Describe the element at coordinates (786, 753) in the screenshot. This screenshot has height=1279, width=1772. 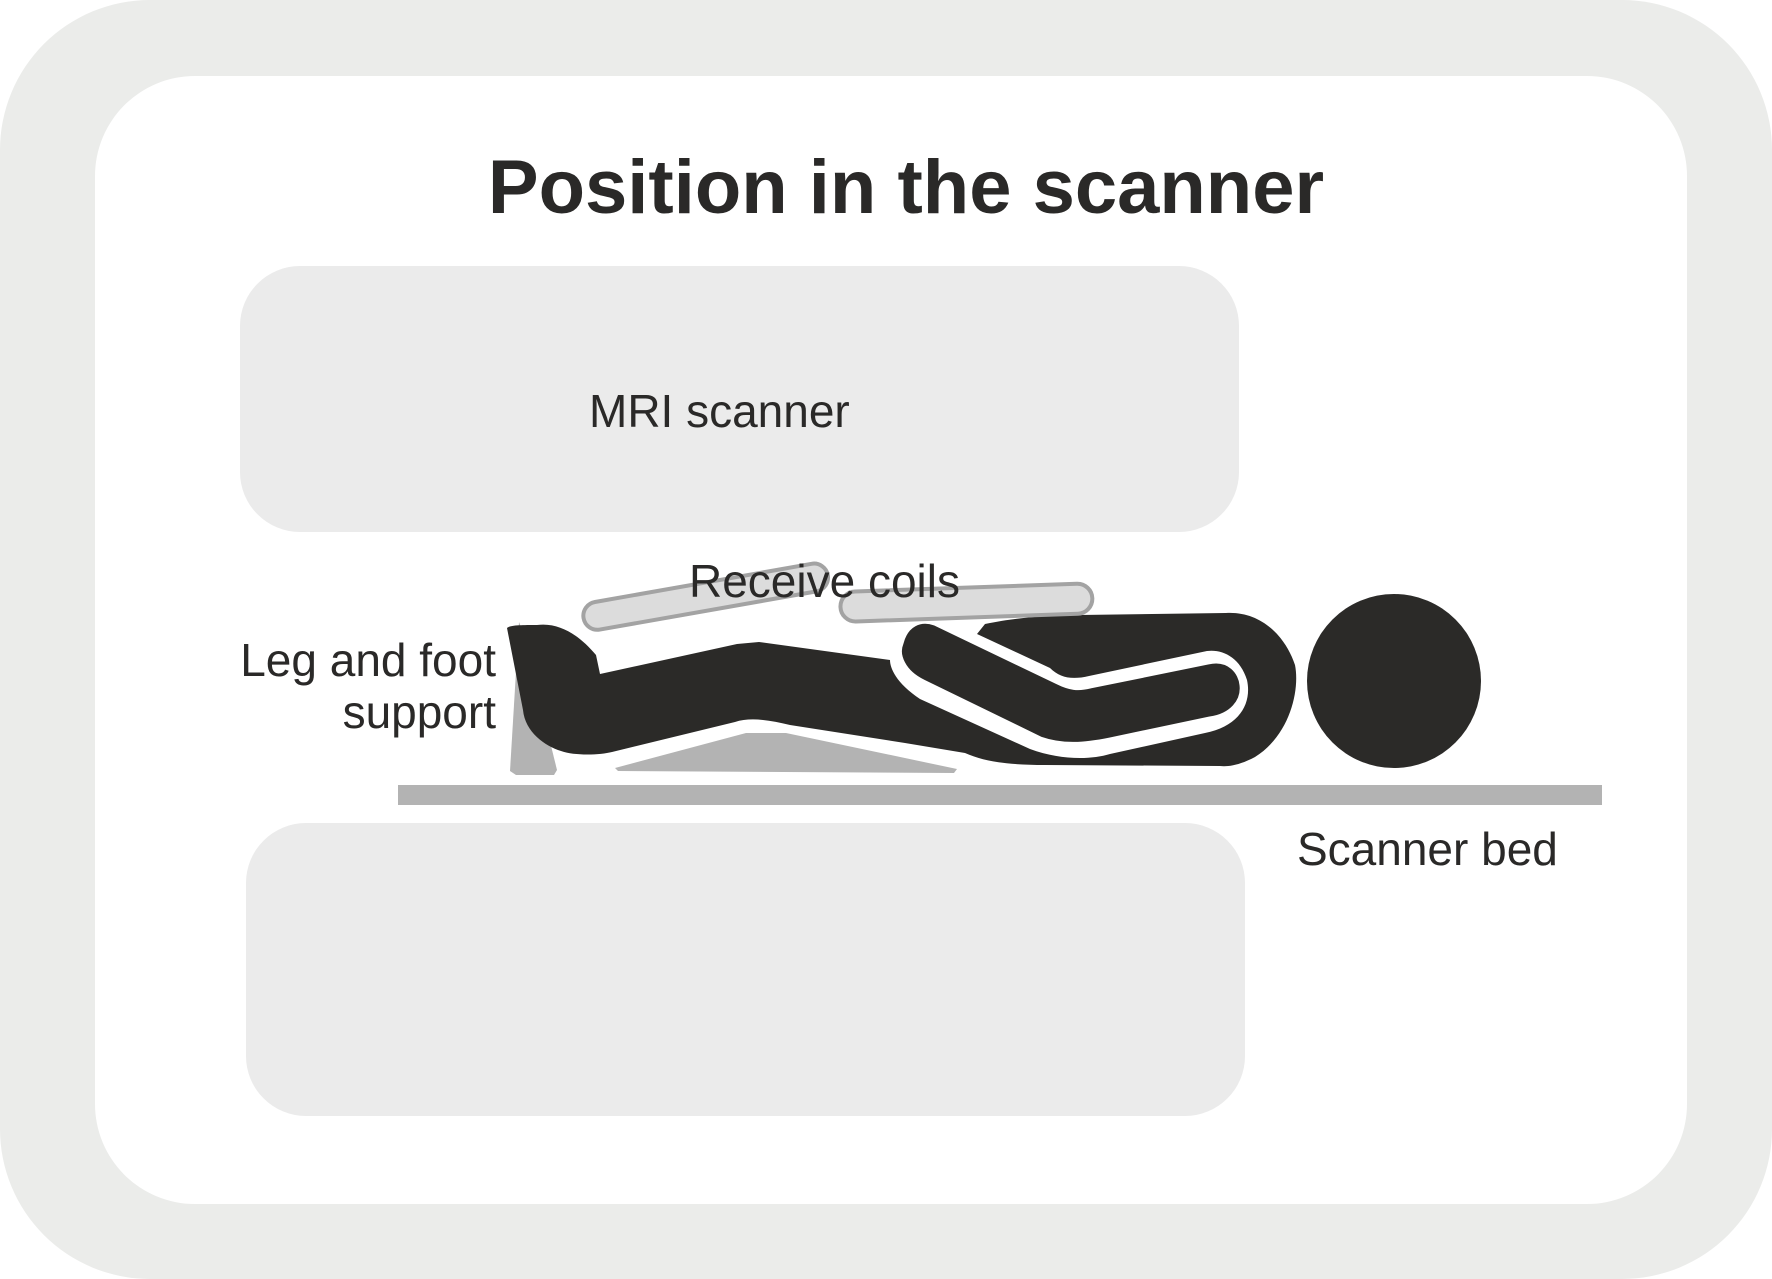
I see `knee-support-wedge` at that location.